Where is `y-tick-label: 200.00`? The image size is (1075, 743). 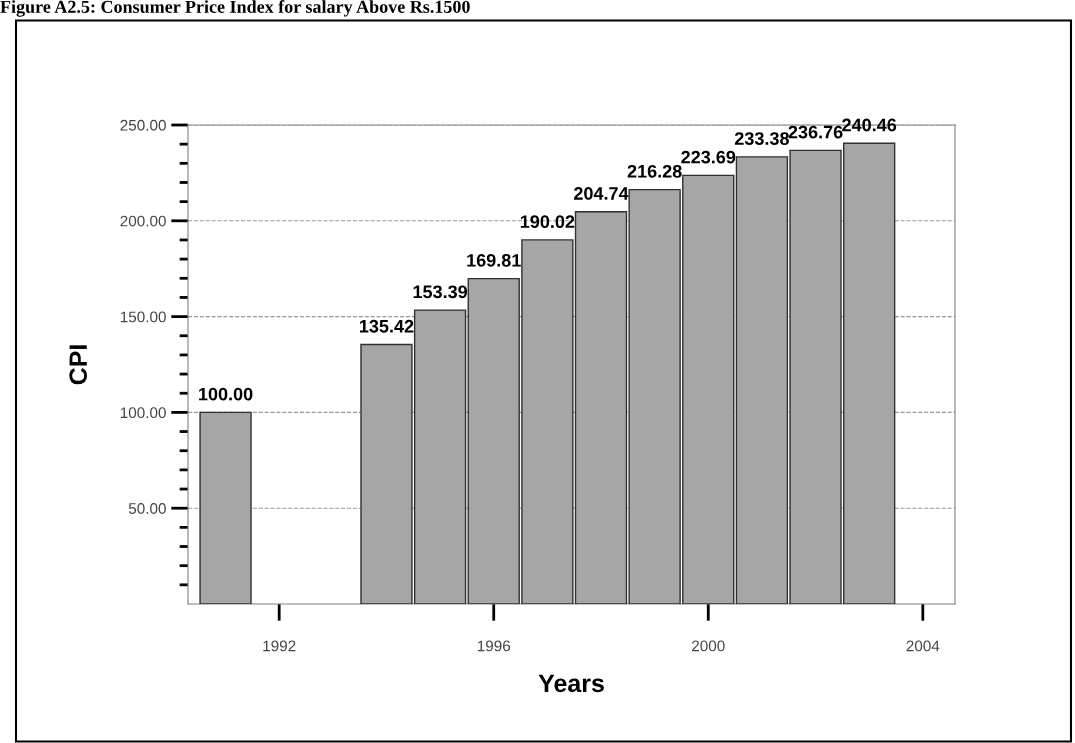
y-tick-label: 200.00 is located at coordinates (143, 221).